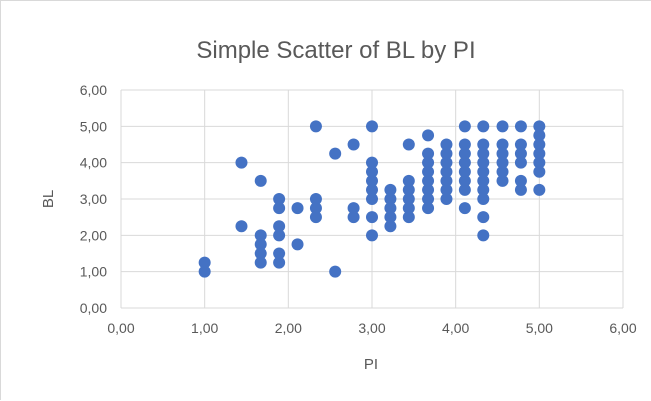 The height and width of the screenshot is (401, 651). I want to click on y-tick-label: 3,00, so click(93, 199).